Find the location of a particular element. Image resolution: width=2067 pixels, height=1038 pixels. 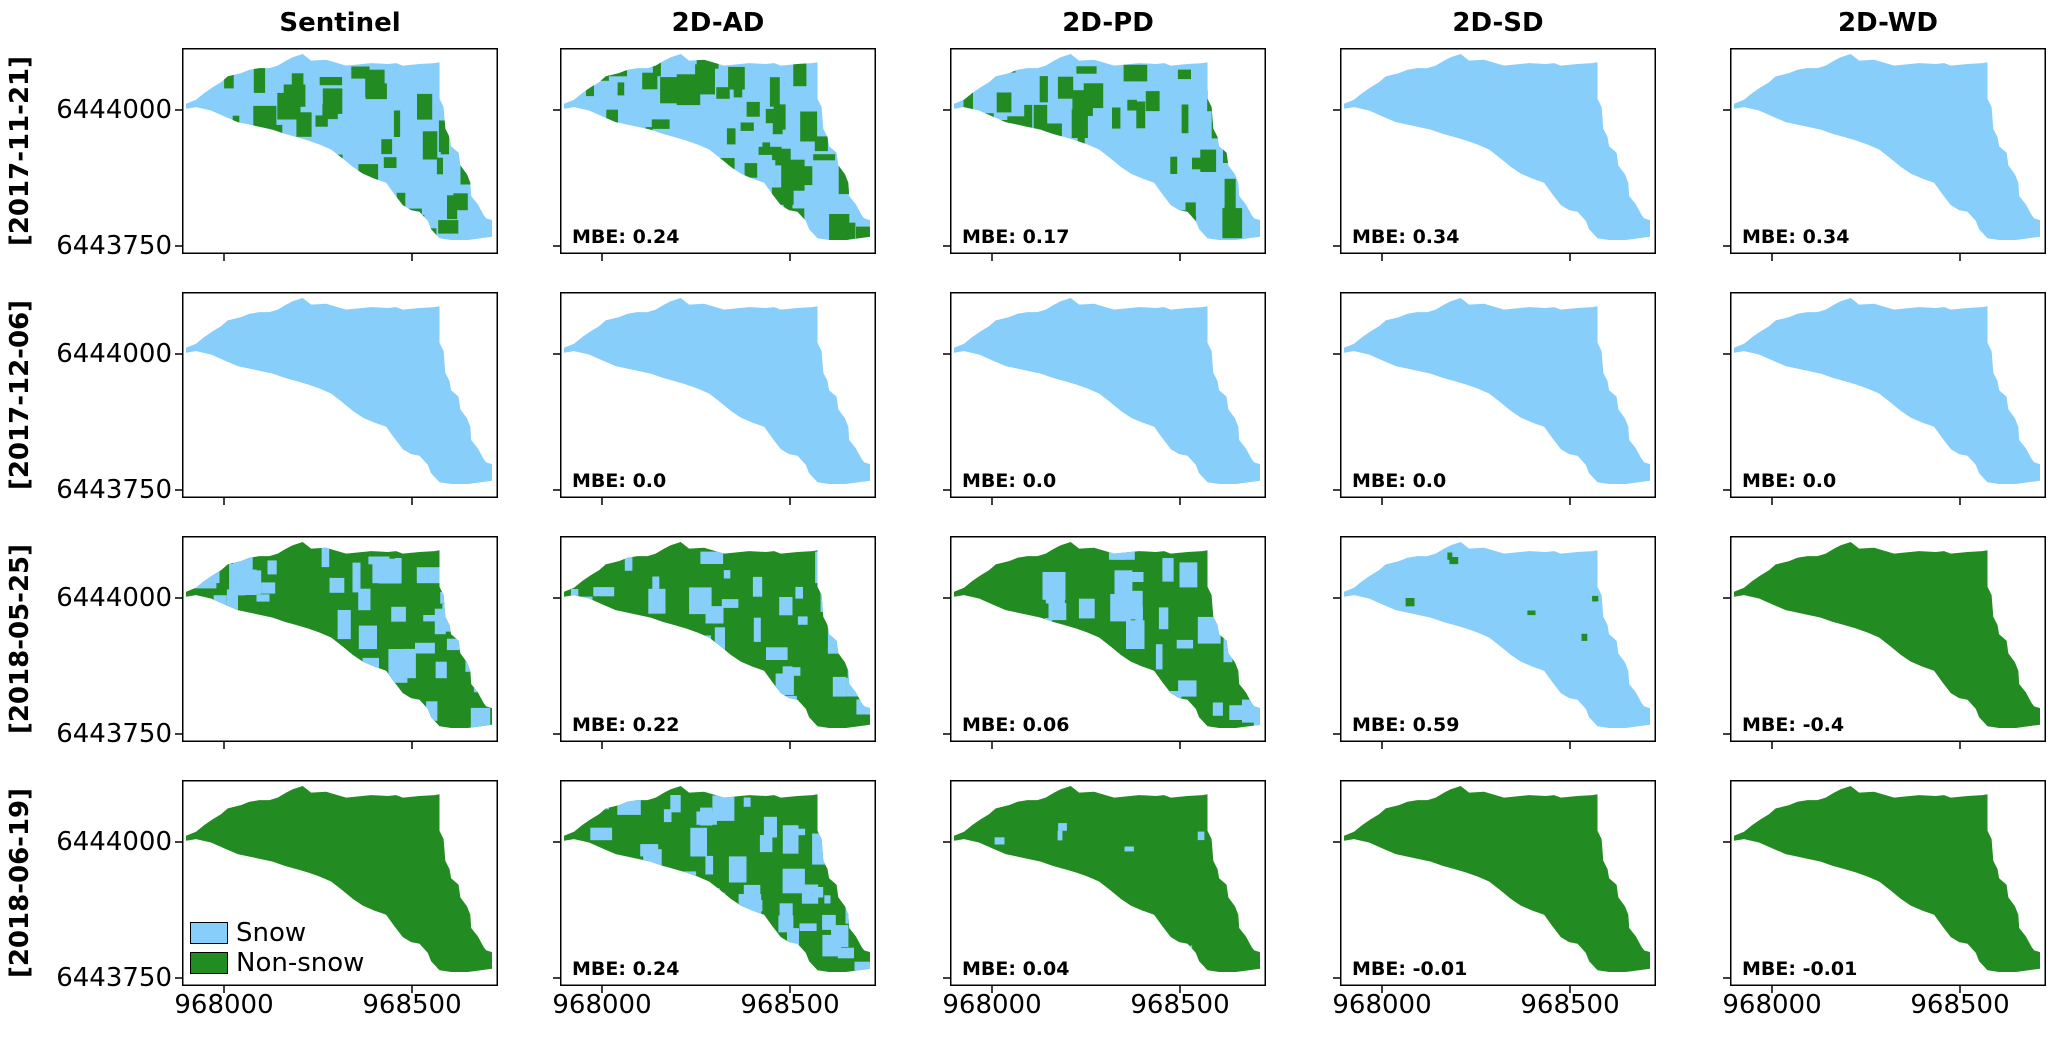

mbe-label: MBE: 0.59 is located at coordinates (1406, 725).